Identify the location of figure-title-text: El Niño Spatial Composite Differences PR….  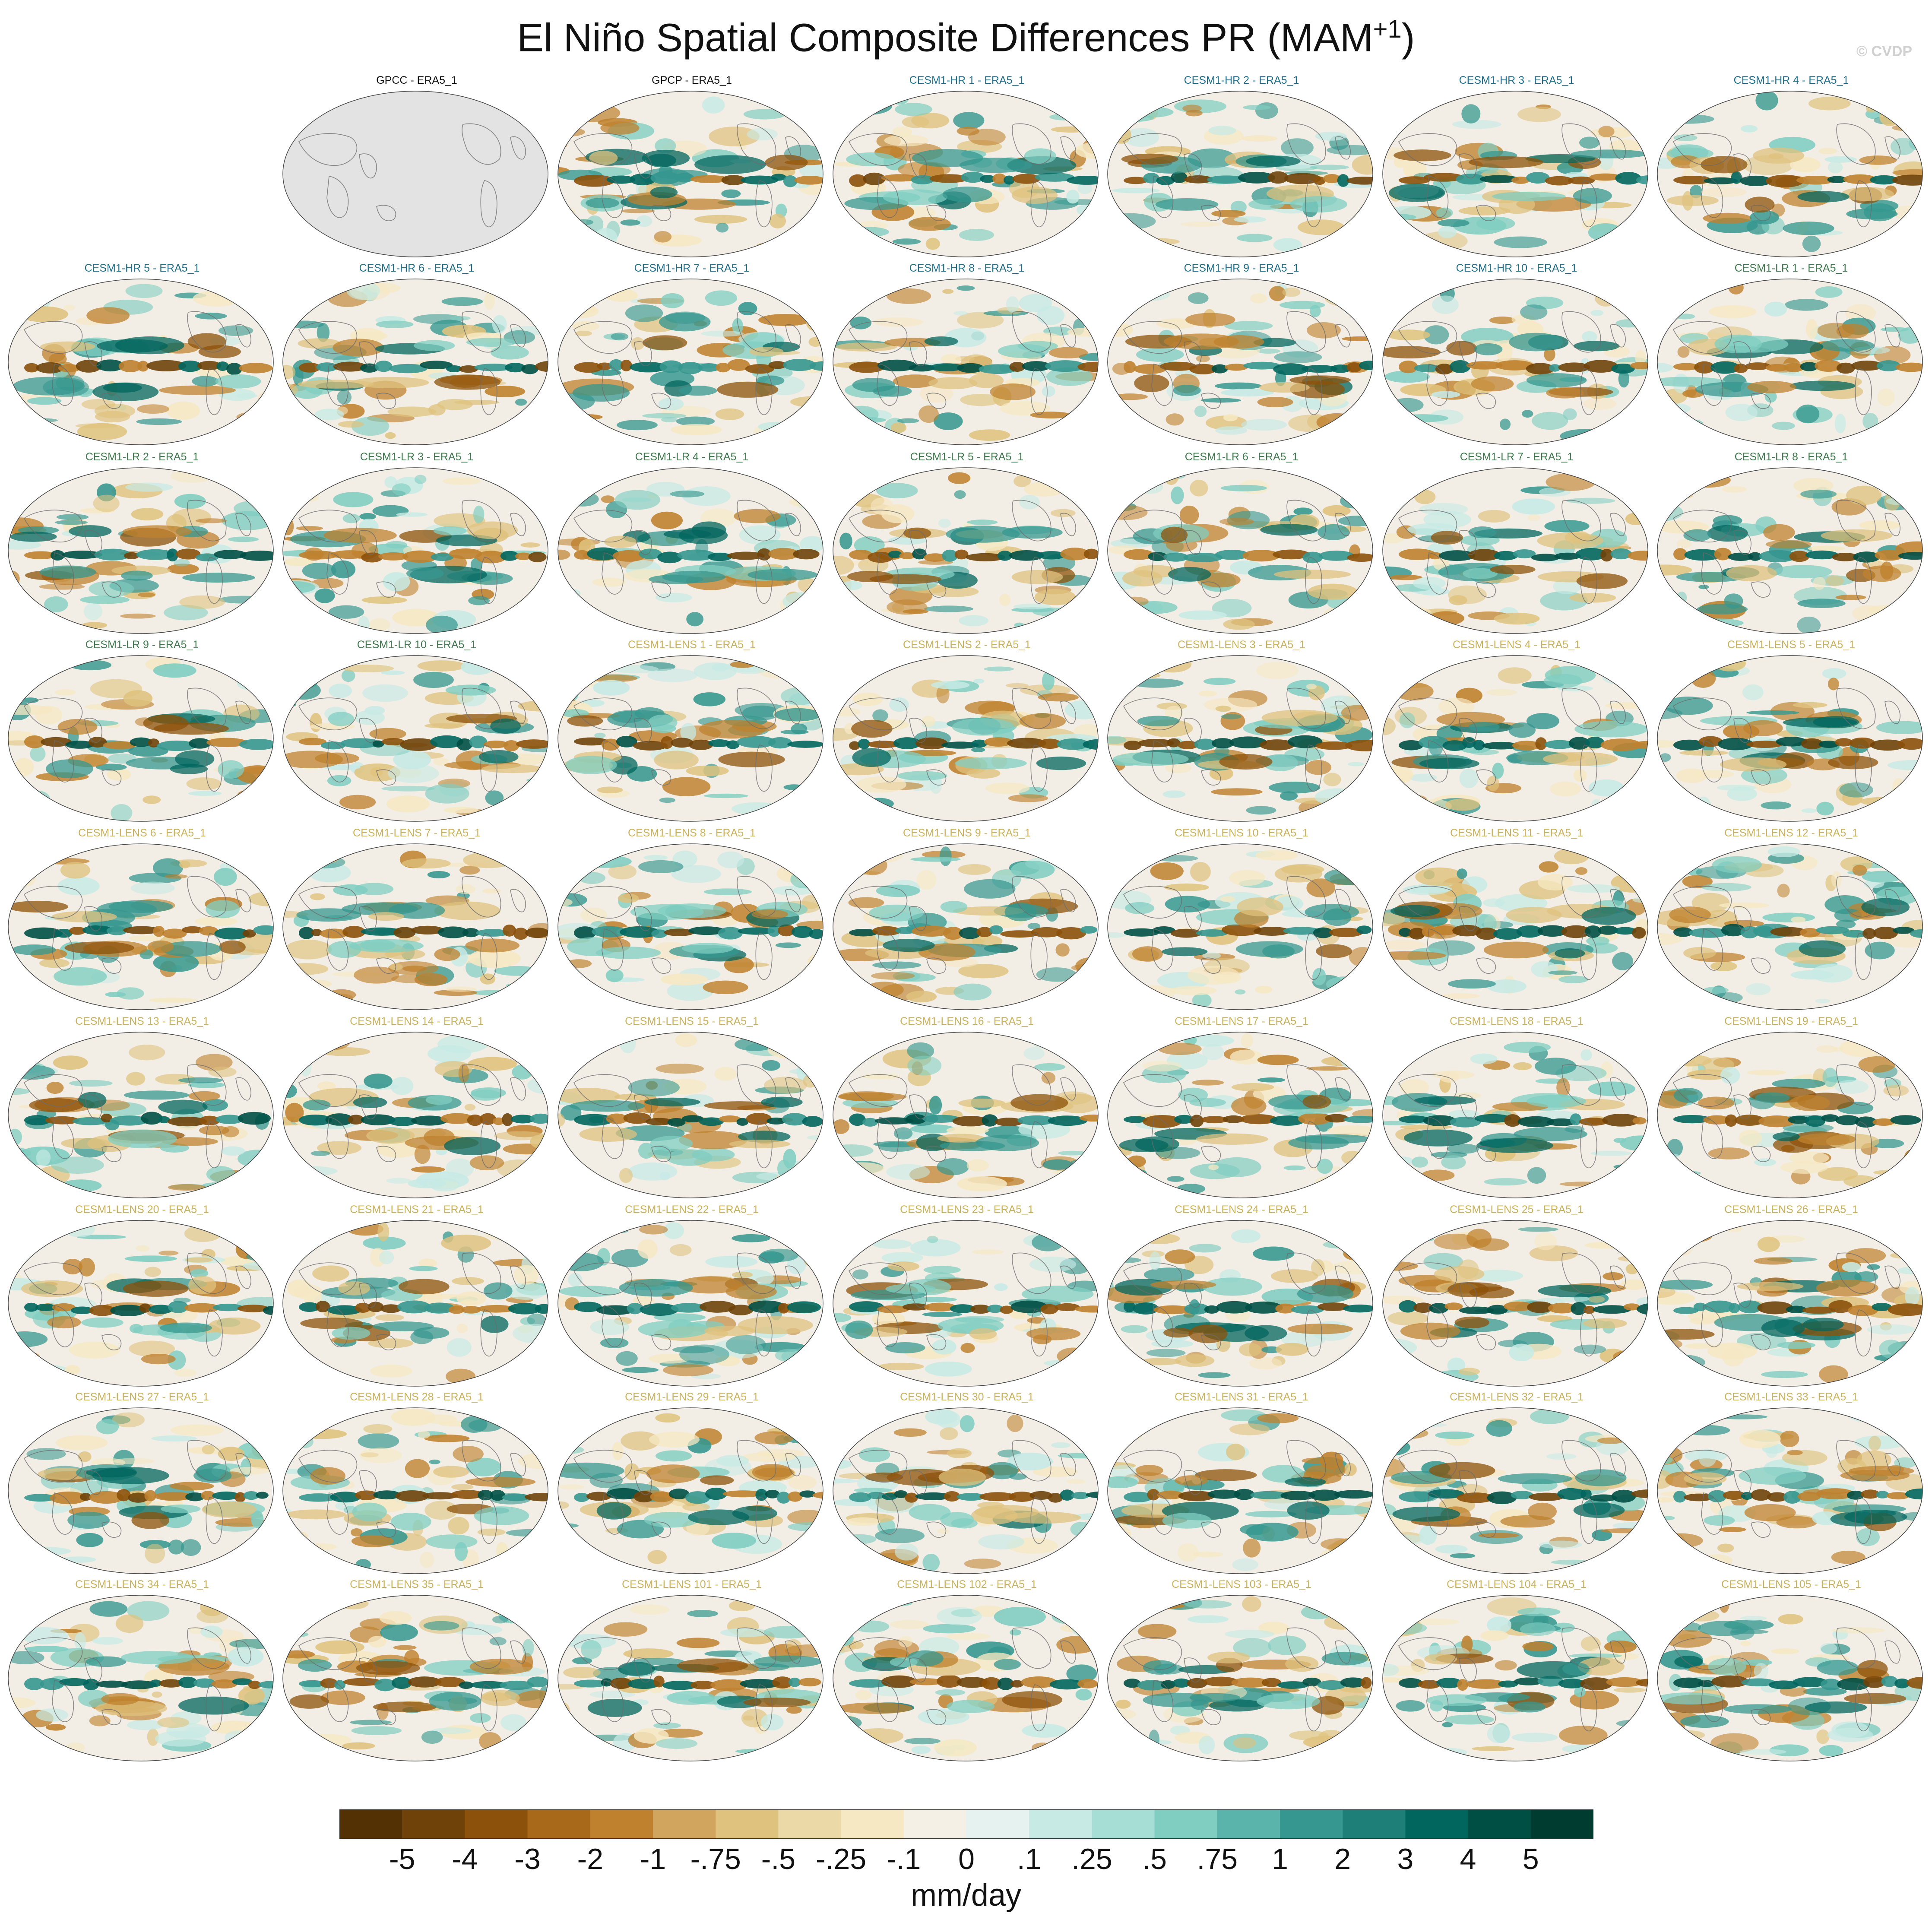
(945, 38).